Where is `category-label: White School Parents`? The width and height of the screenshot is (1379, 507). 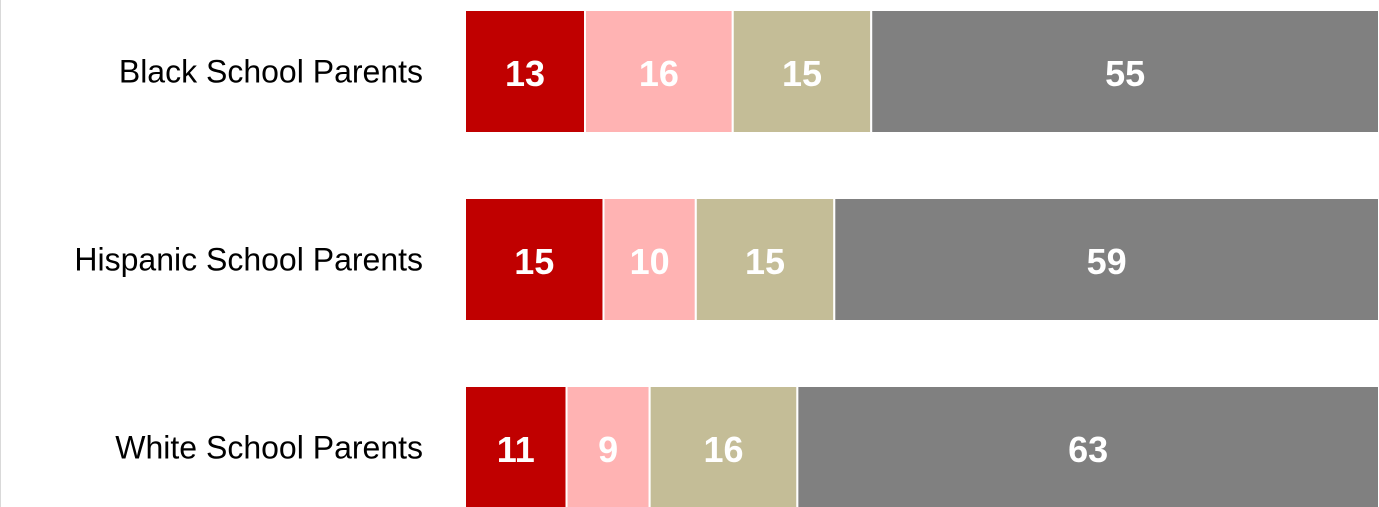
category-label: White School Parents is located at coordinates (269, 448).